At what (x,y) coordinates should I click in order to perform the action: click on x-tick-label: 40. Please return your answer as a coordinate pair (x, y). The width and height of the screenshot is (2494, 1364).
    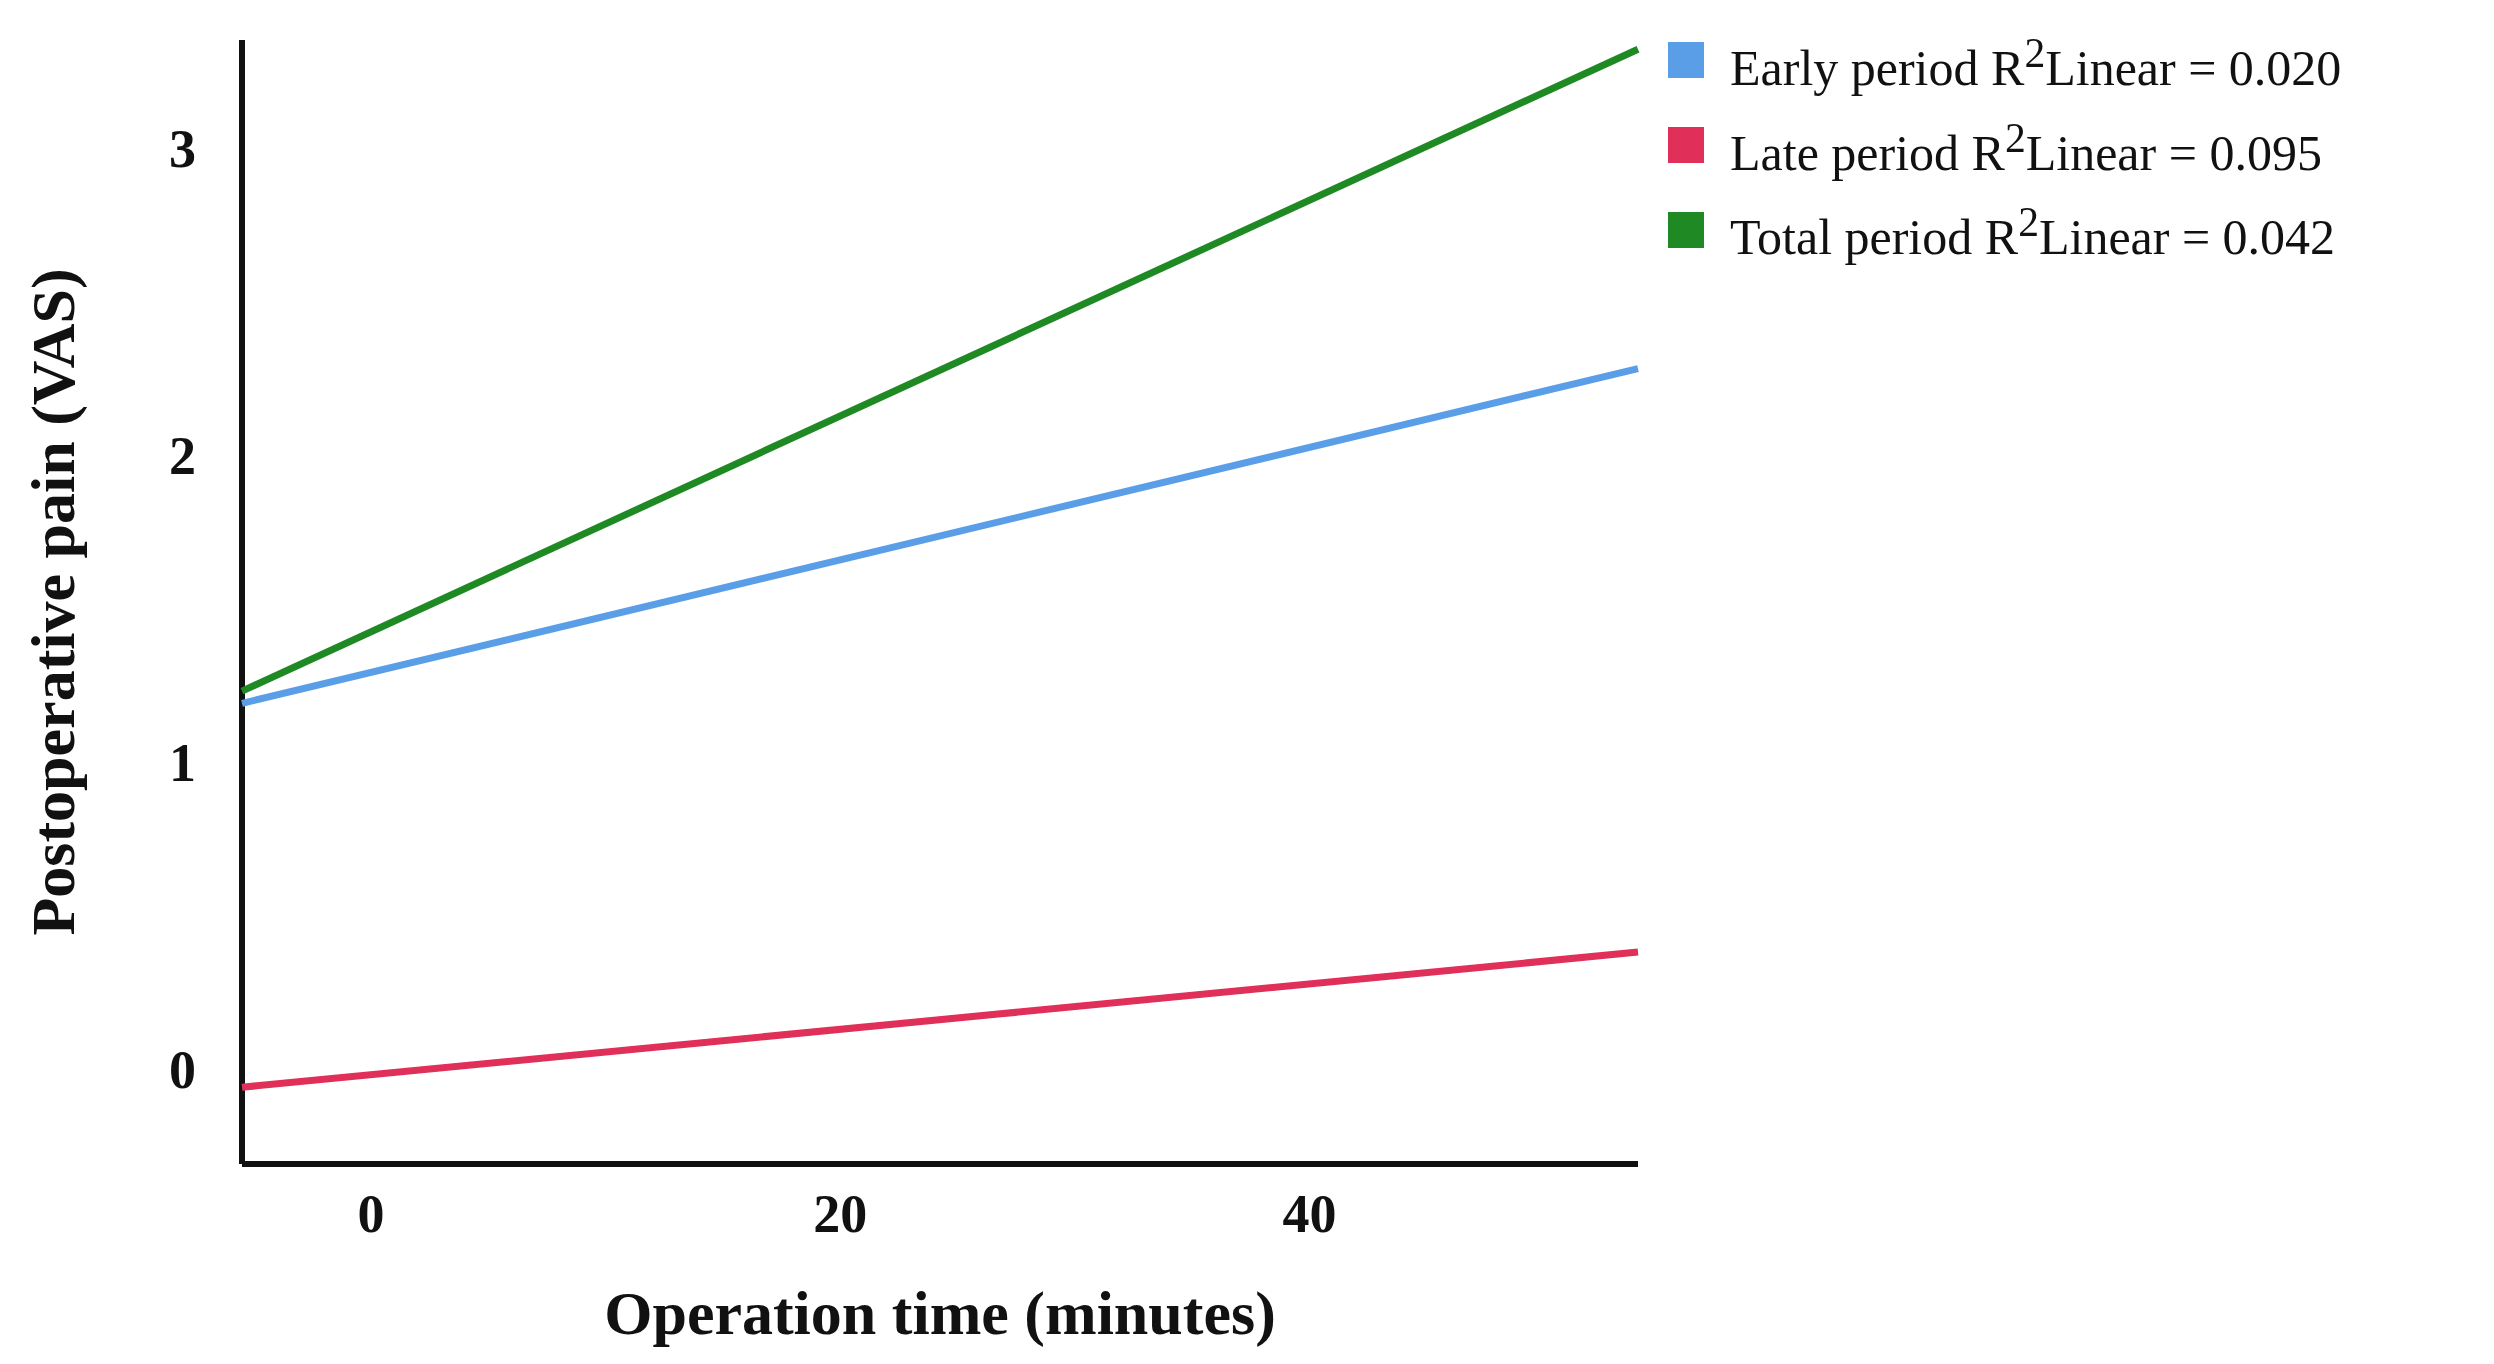
    Looking at the image, I should click on (1309, 1214).